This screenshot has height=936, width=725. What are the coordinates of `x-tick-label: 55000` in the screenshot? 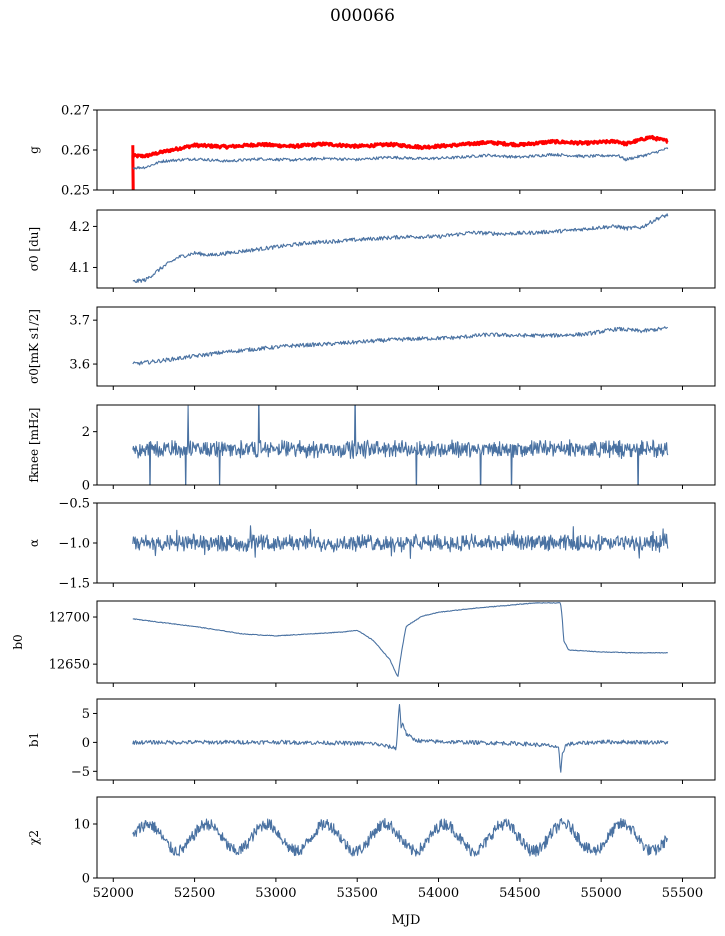 It's located at (600, 893).